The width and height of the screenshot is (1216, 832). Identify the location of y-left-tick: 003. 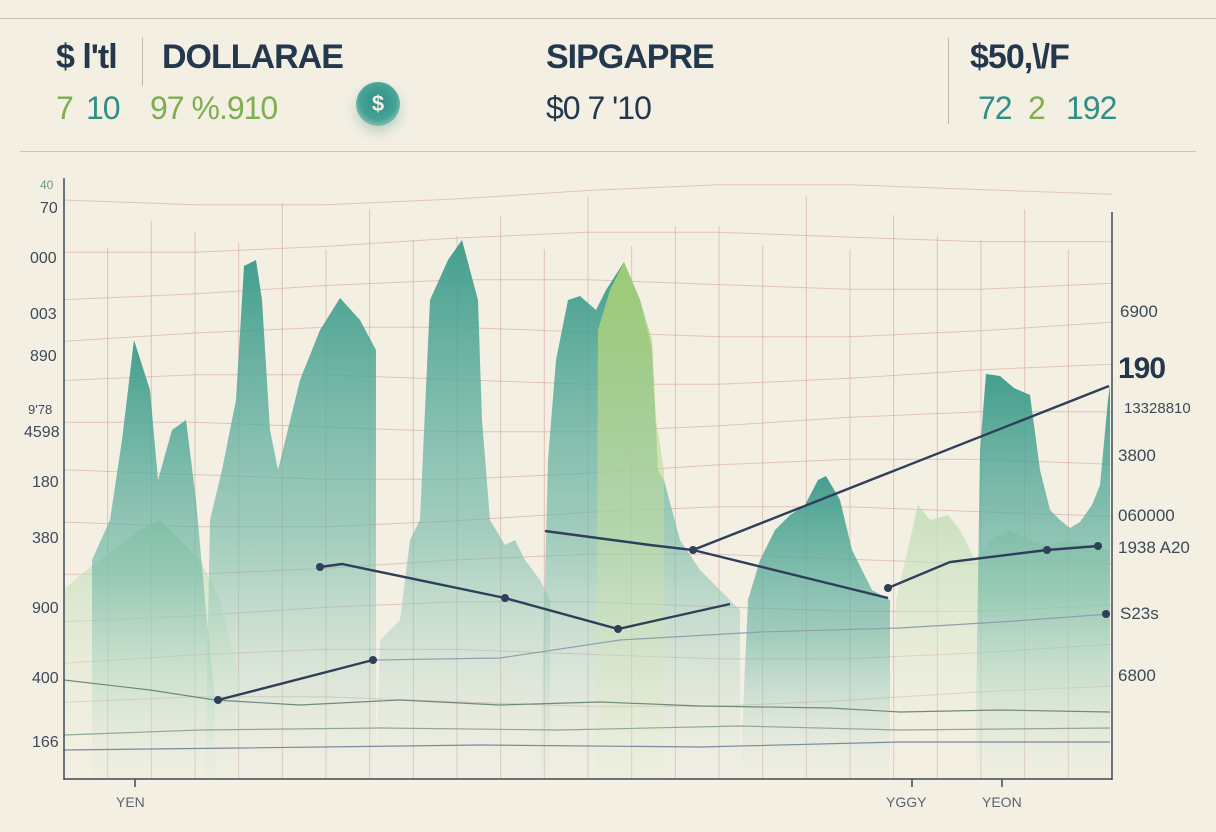
(43, 314).